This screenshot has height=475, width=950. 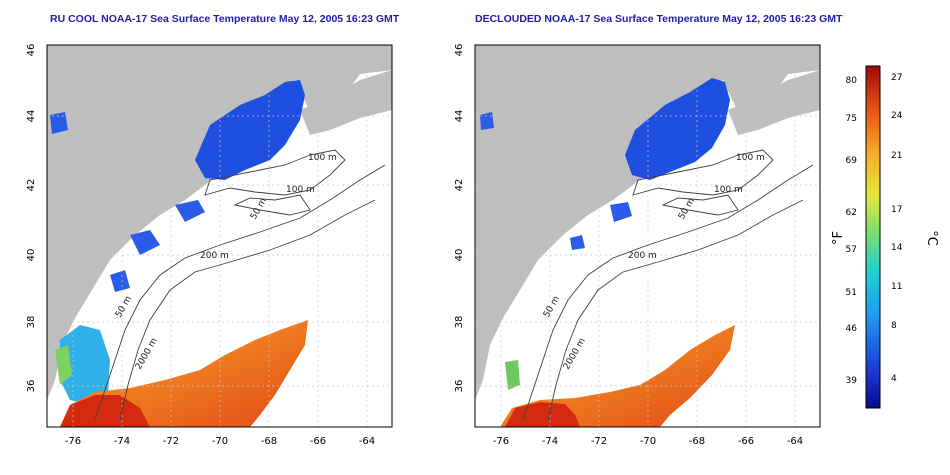 I want to click on sst-coastal-gradient, so click(x=85, y=365).